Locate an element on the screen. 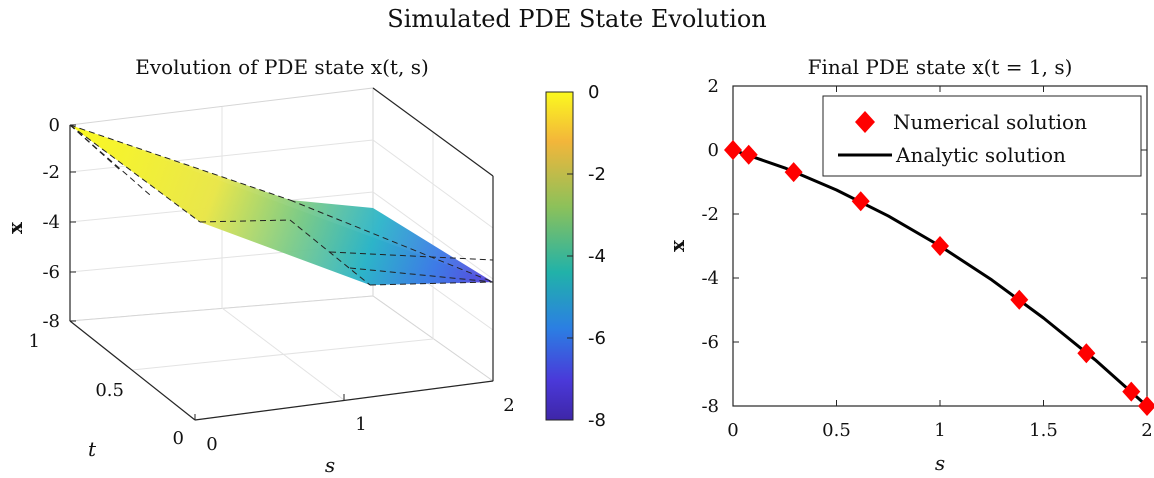  colorbar-tick-label: -2 is located at coordinates (597, 174).